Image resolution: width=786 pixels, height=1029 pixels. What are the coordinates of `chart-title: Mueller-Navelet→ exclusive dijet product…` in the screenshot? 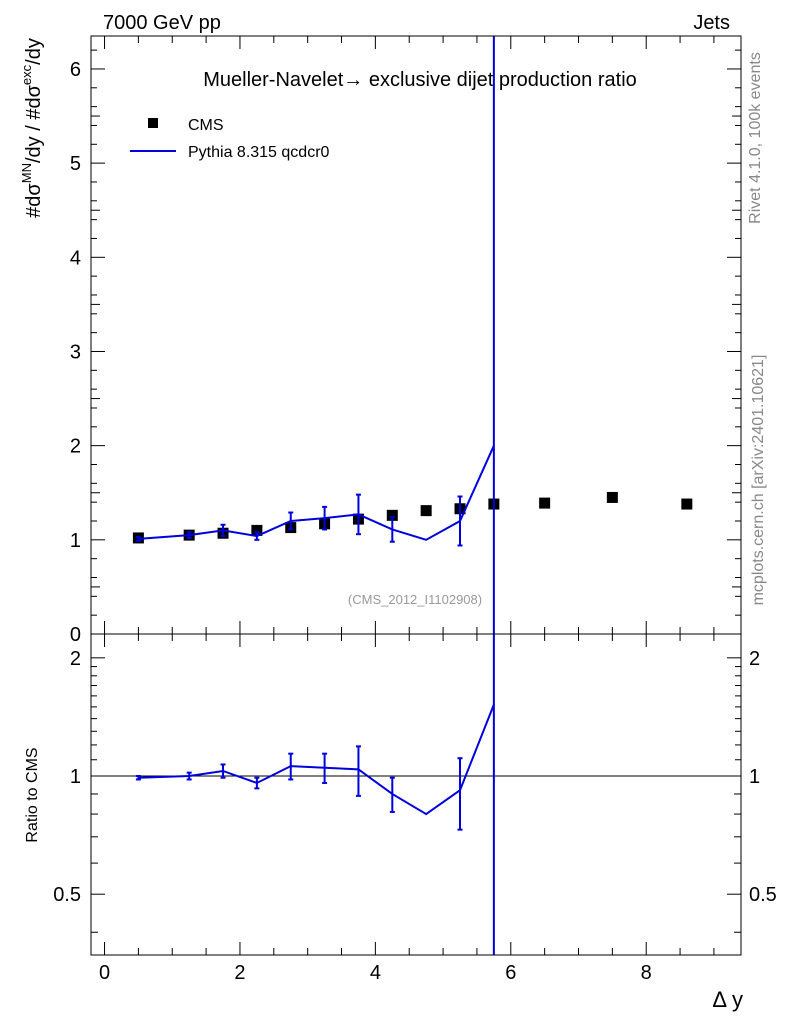 It's located at (420, 80).